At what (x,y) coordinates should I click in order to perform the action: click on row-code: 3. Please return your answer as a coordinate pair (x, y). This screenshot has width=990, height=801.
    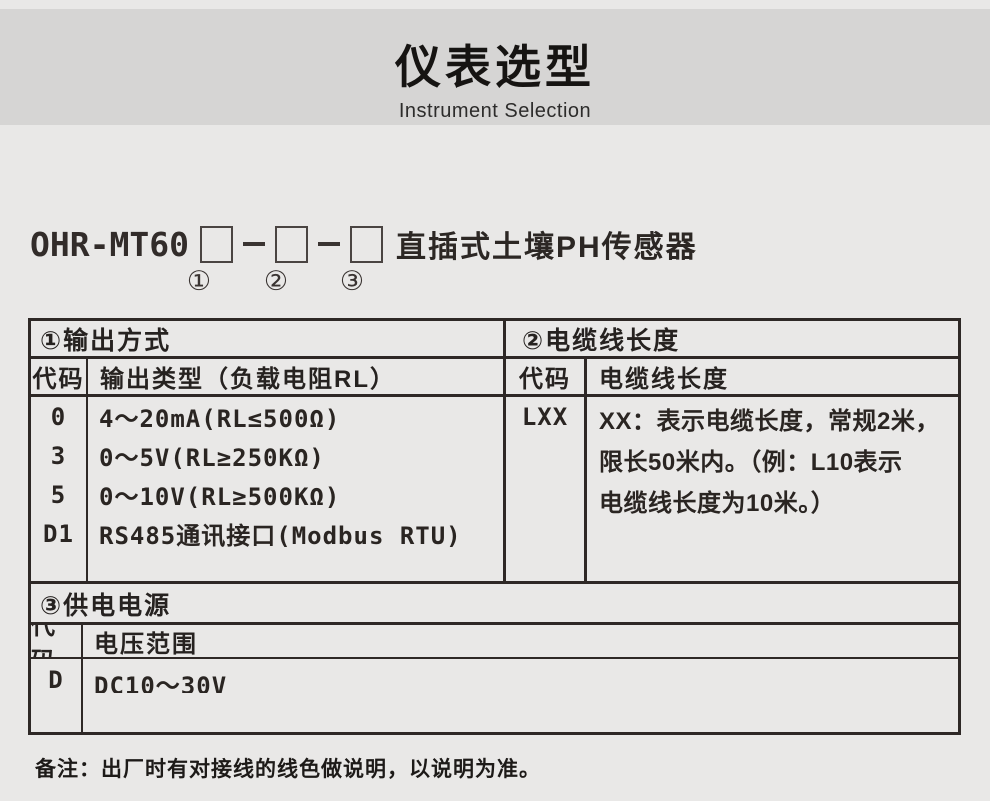
    Looking at the image, I should click on (58, 455).